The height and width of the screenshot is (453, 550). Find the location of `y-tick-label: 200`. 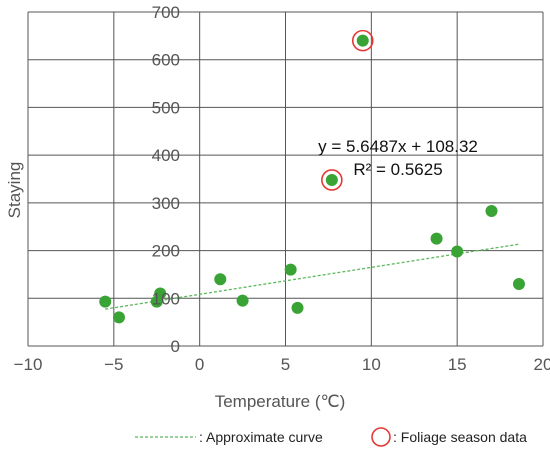

y-tick-label: 200 is located at coordinates (166, 251).